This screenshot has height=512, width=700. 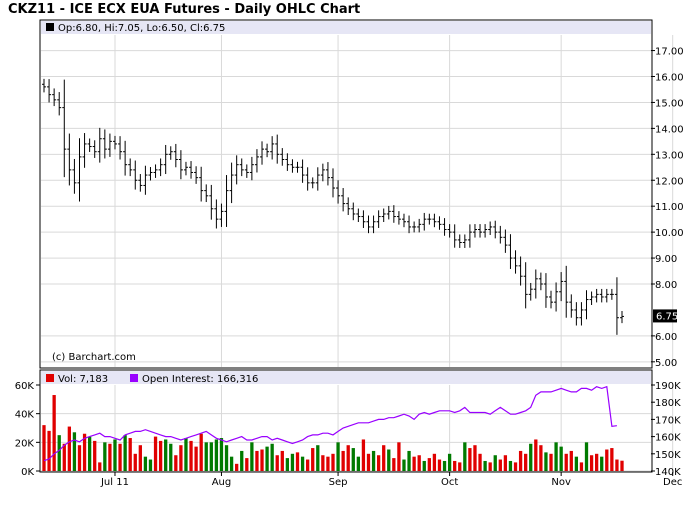 I want to click on price-y-tick-label: 11.00, so click(x=669, y=207).